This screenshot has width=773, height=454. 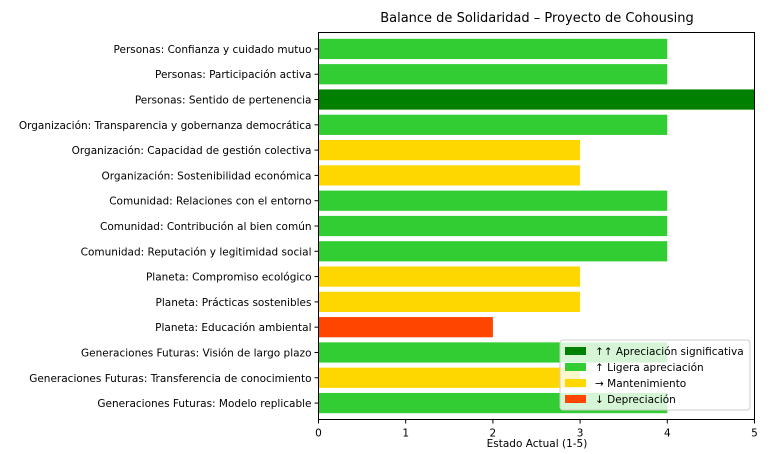 I want to click on y-tick-label: Personas: Confianza y cuidado mutuo, so click(x=213, y=50).